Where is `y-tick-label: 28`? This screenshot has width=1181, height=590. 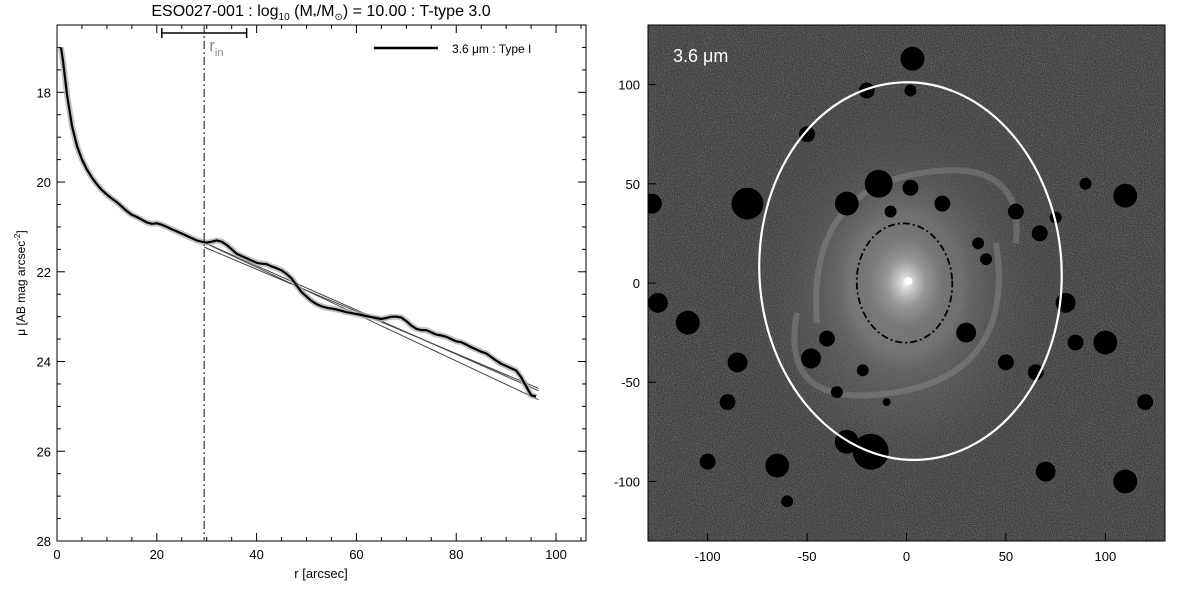
y-tick-label: 28 is located at coordinates (44, 541).